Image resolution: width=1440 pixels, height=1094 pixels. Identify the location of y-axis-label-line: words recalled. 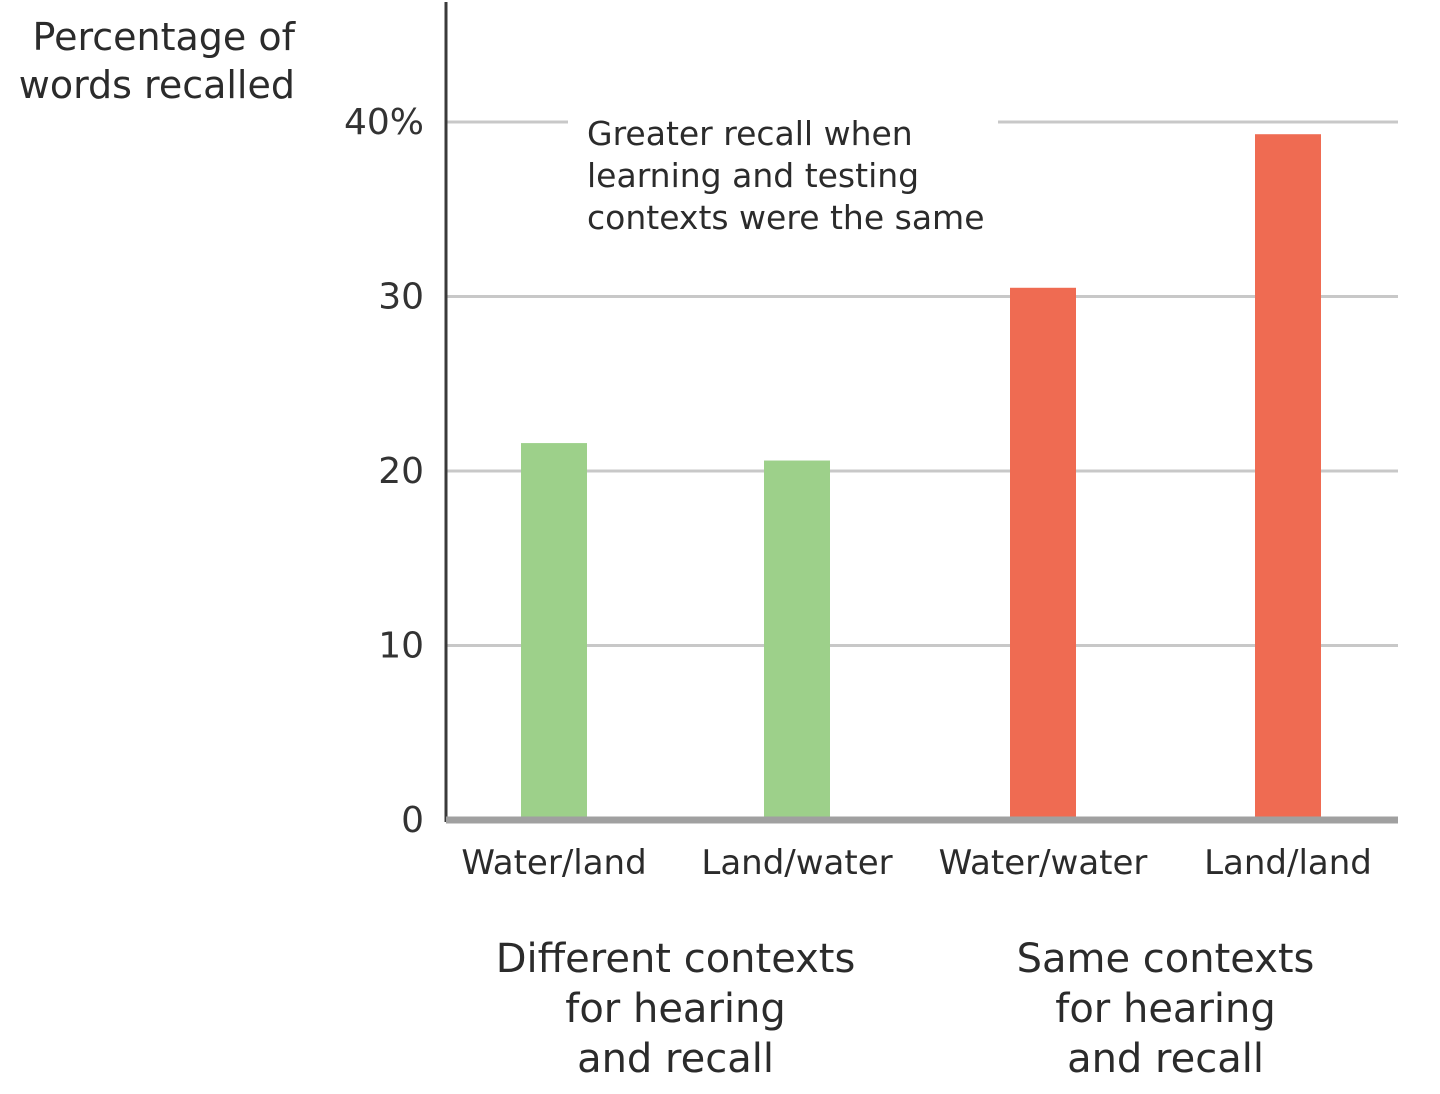
(157, 85).